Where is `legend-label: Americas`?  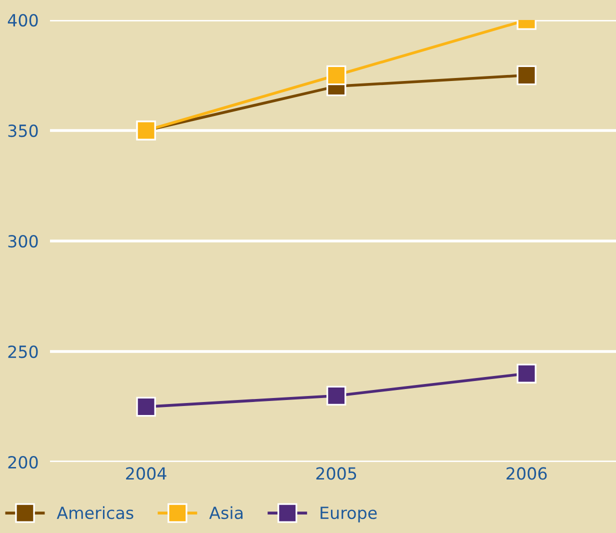 legend-label: Americas is located at coordinates (95, 513).